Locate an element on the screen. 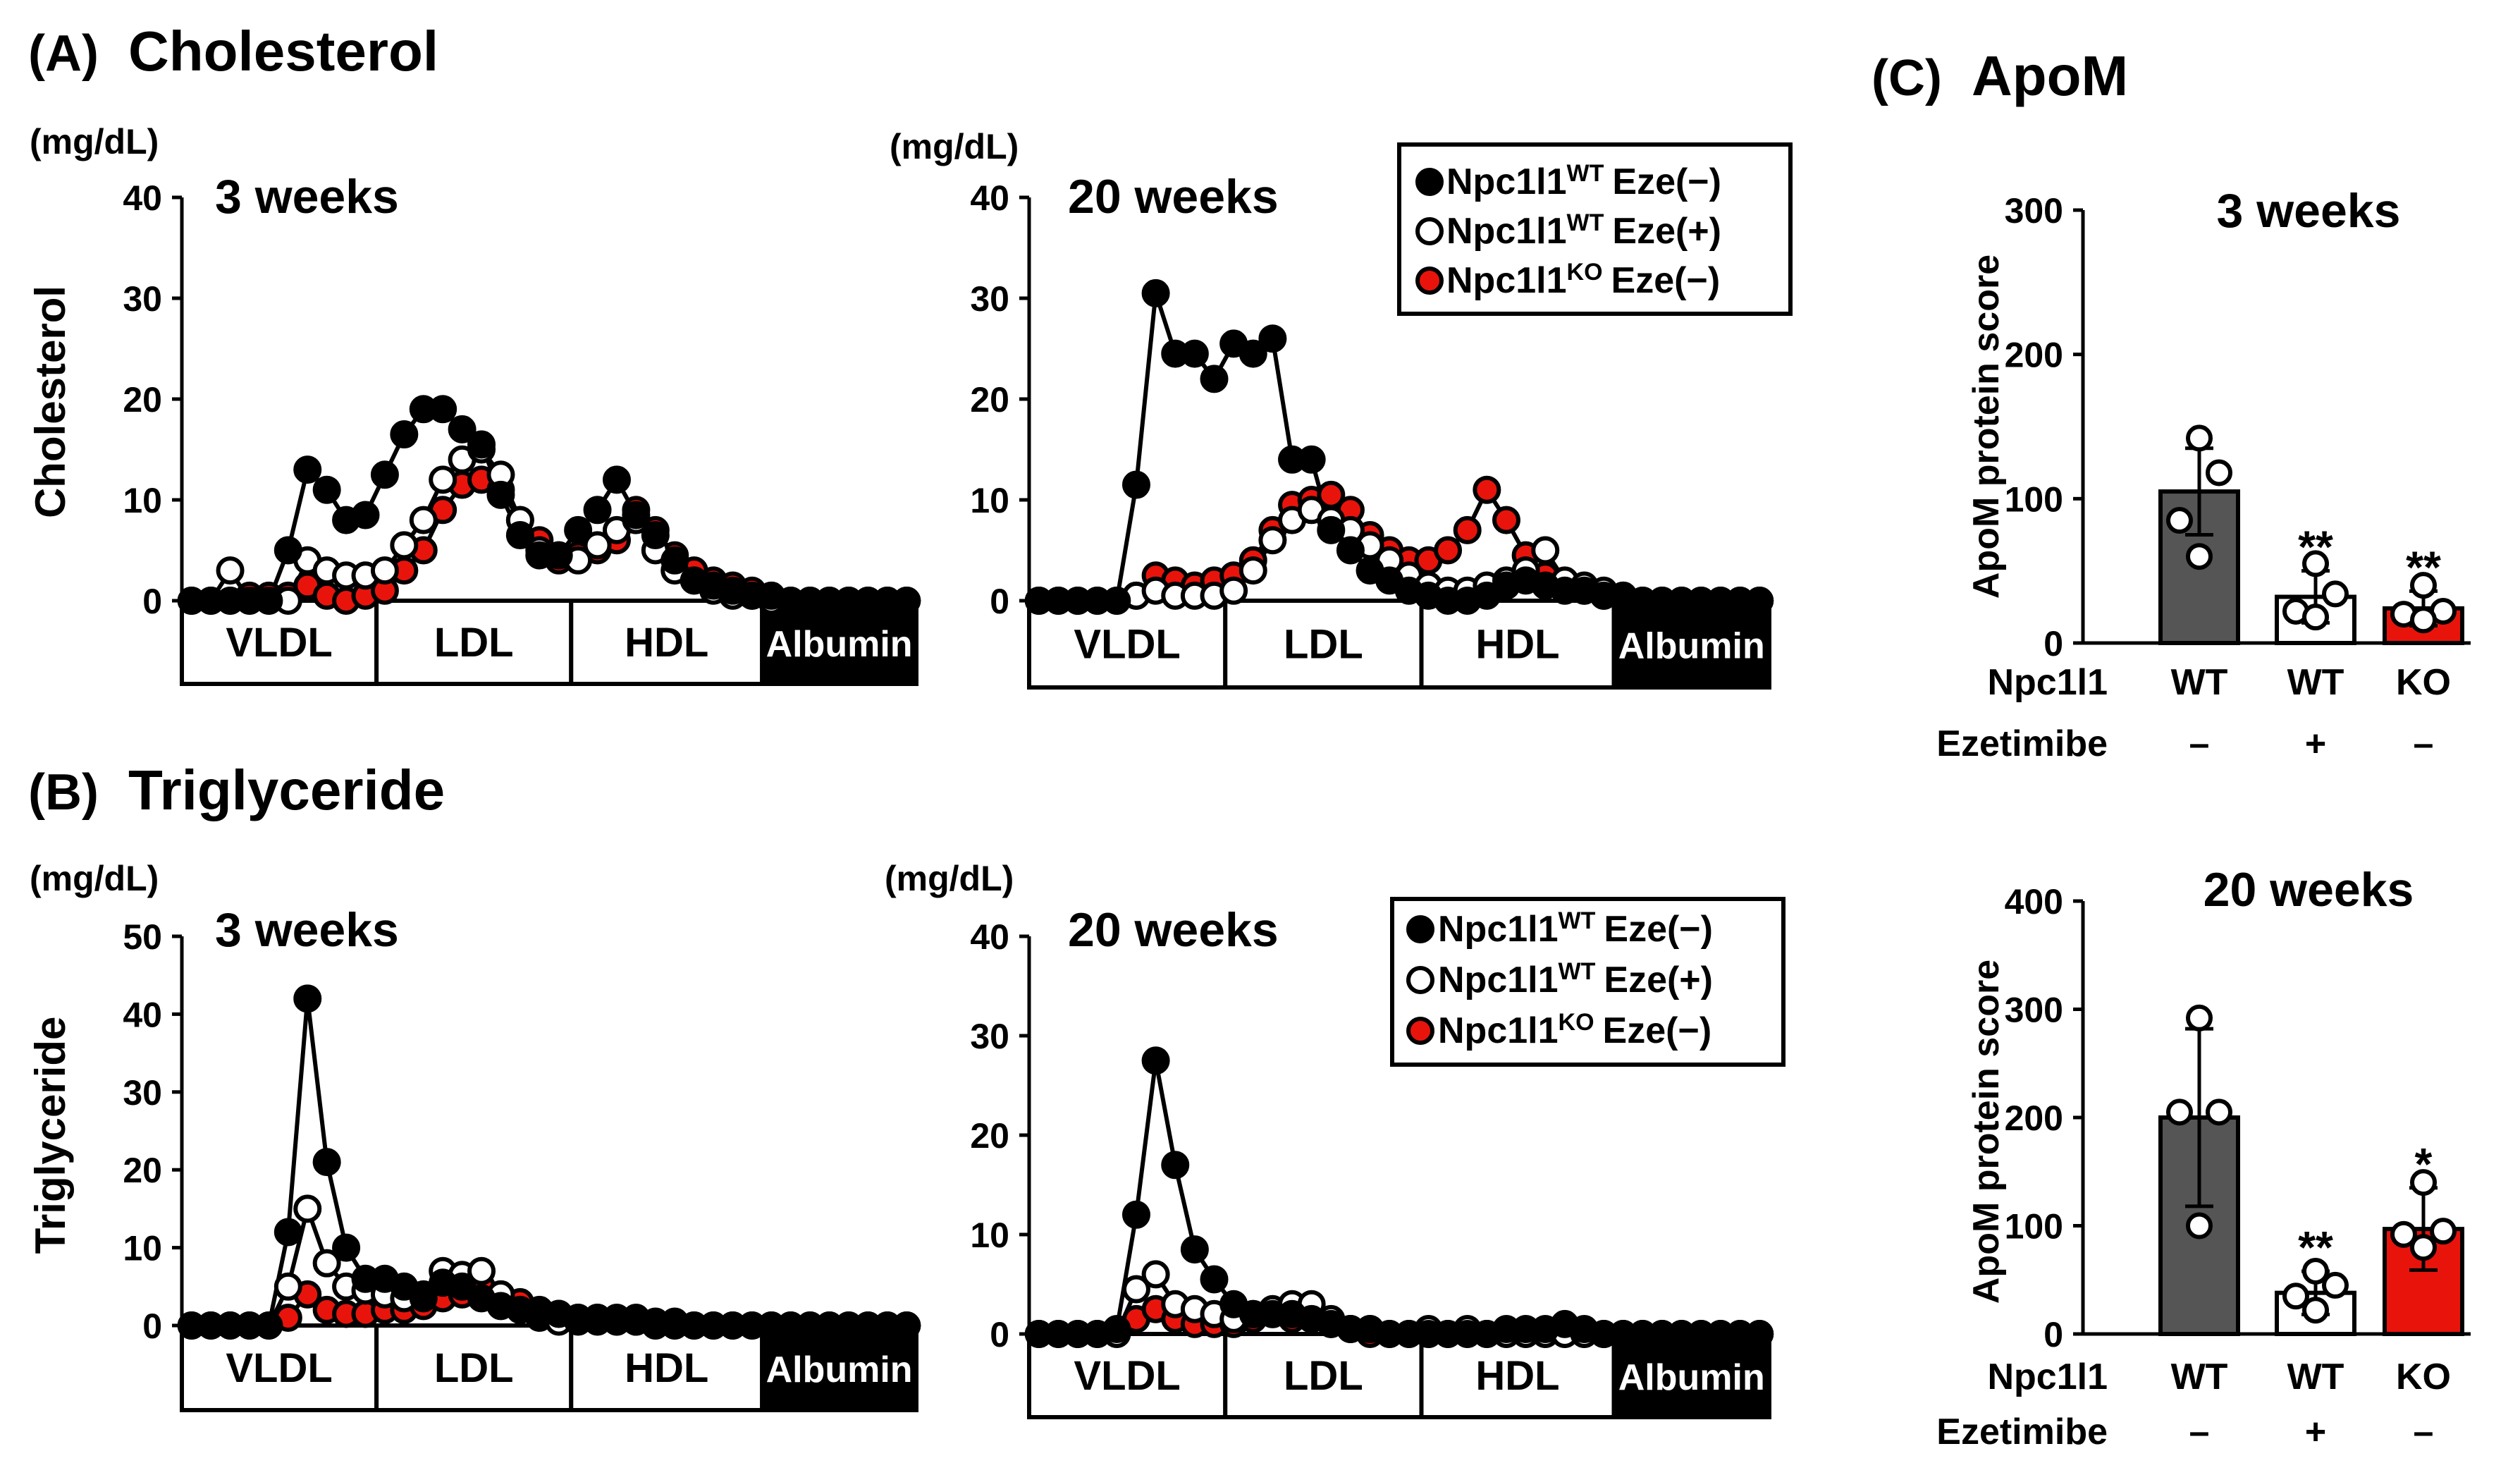 Image resolution: width=2520 pixels, height=1463 pixels. y-tick-label: 40 is located at coordinates (142, 1014).